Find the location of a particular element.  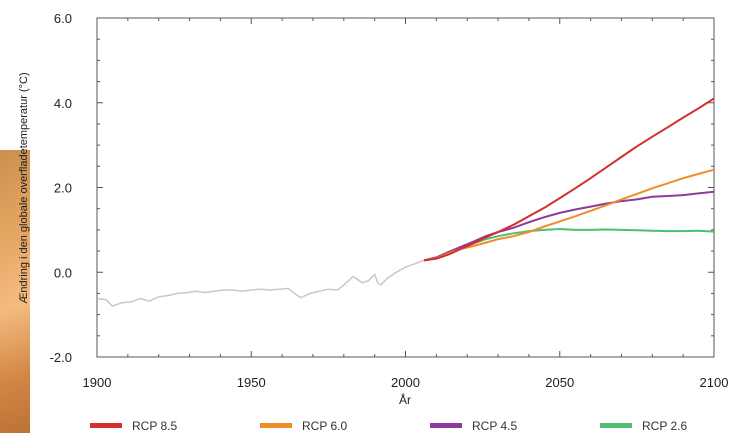

y-tick-label: 6.0 is located at coordinates (63, 18).